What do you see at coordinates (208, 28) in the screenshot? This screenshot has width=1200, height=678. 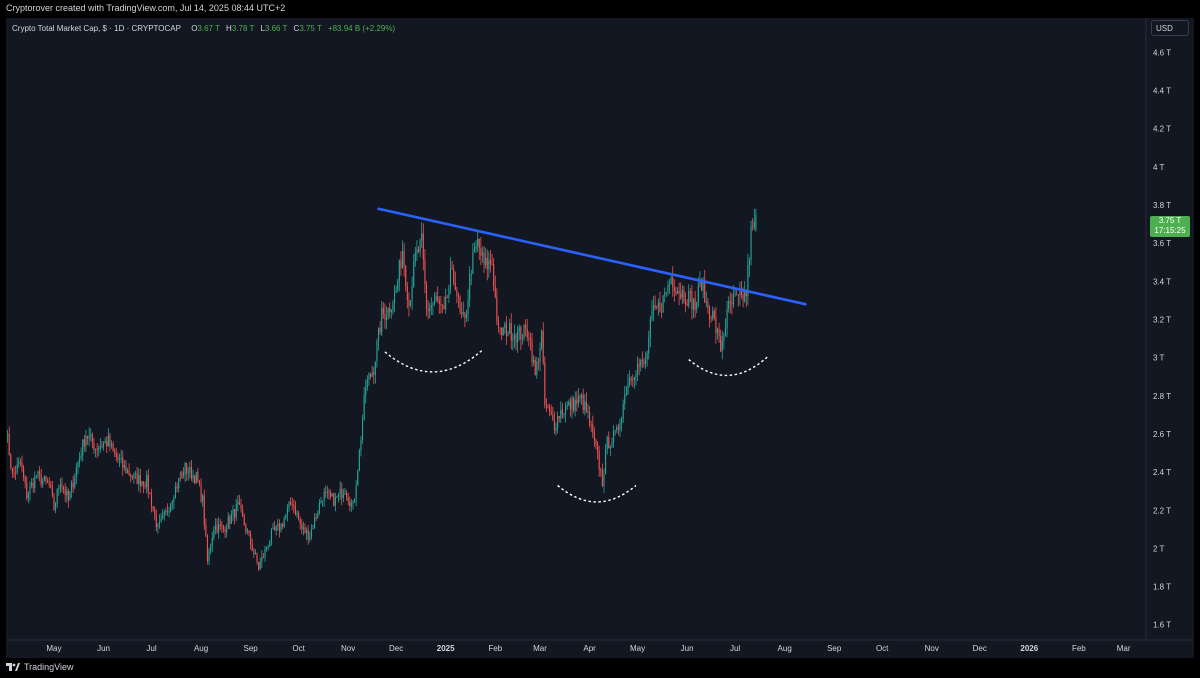 I see `legend-open-value: 3.67 T` at bounding box center [208, 28].